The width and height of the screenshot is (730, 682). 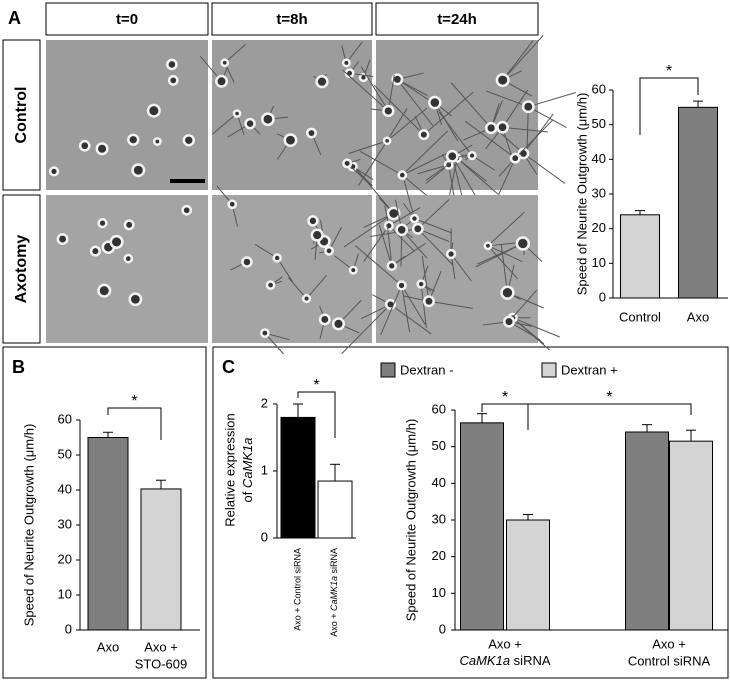 What do you see at coordinates (28, 525) in the screenshot?
I see `y-axis-label: Speed of Neurite Outgrowth (μm/h)` at bounding box center [28, 525].